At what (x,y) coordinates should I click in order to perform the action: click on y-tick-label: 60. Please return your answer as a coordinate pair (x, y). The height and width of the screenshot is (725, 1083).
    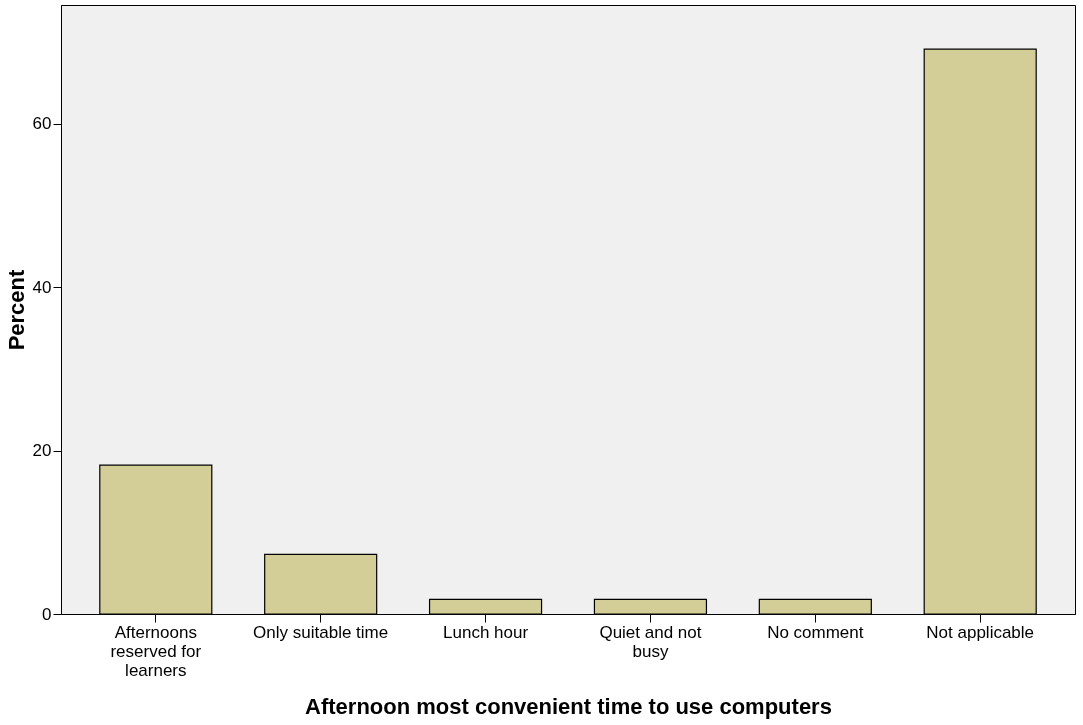
    Looking at the image, I should click on (42, 124).